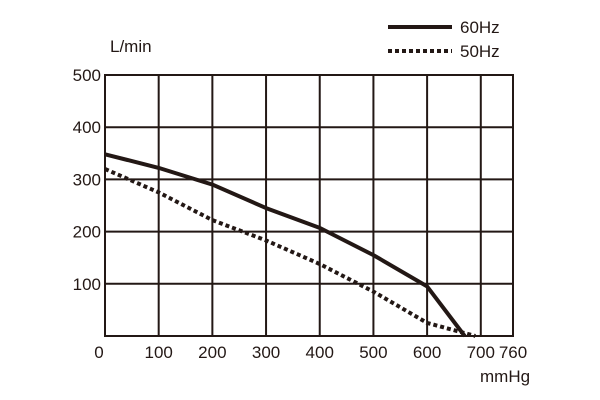 This screenshot has width=600, height=400. What do you see at coordinates (87, 179) in the screenshot?
I see `y-tick-label: 300` at bounding box center [87, 179].